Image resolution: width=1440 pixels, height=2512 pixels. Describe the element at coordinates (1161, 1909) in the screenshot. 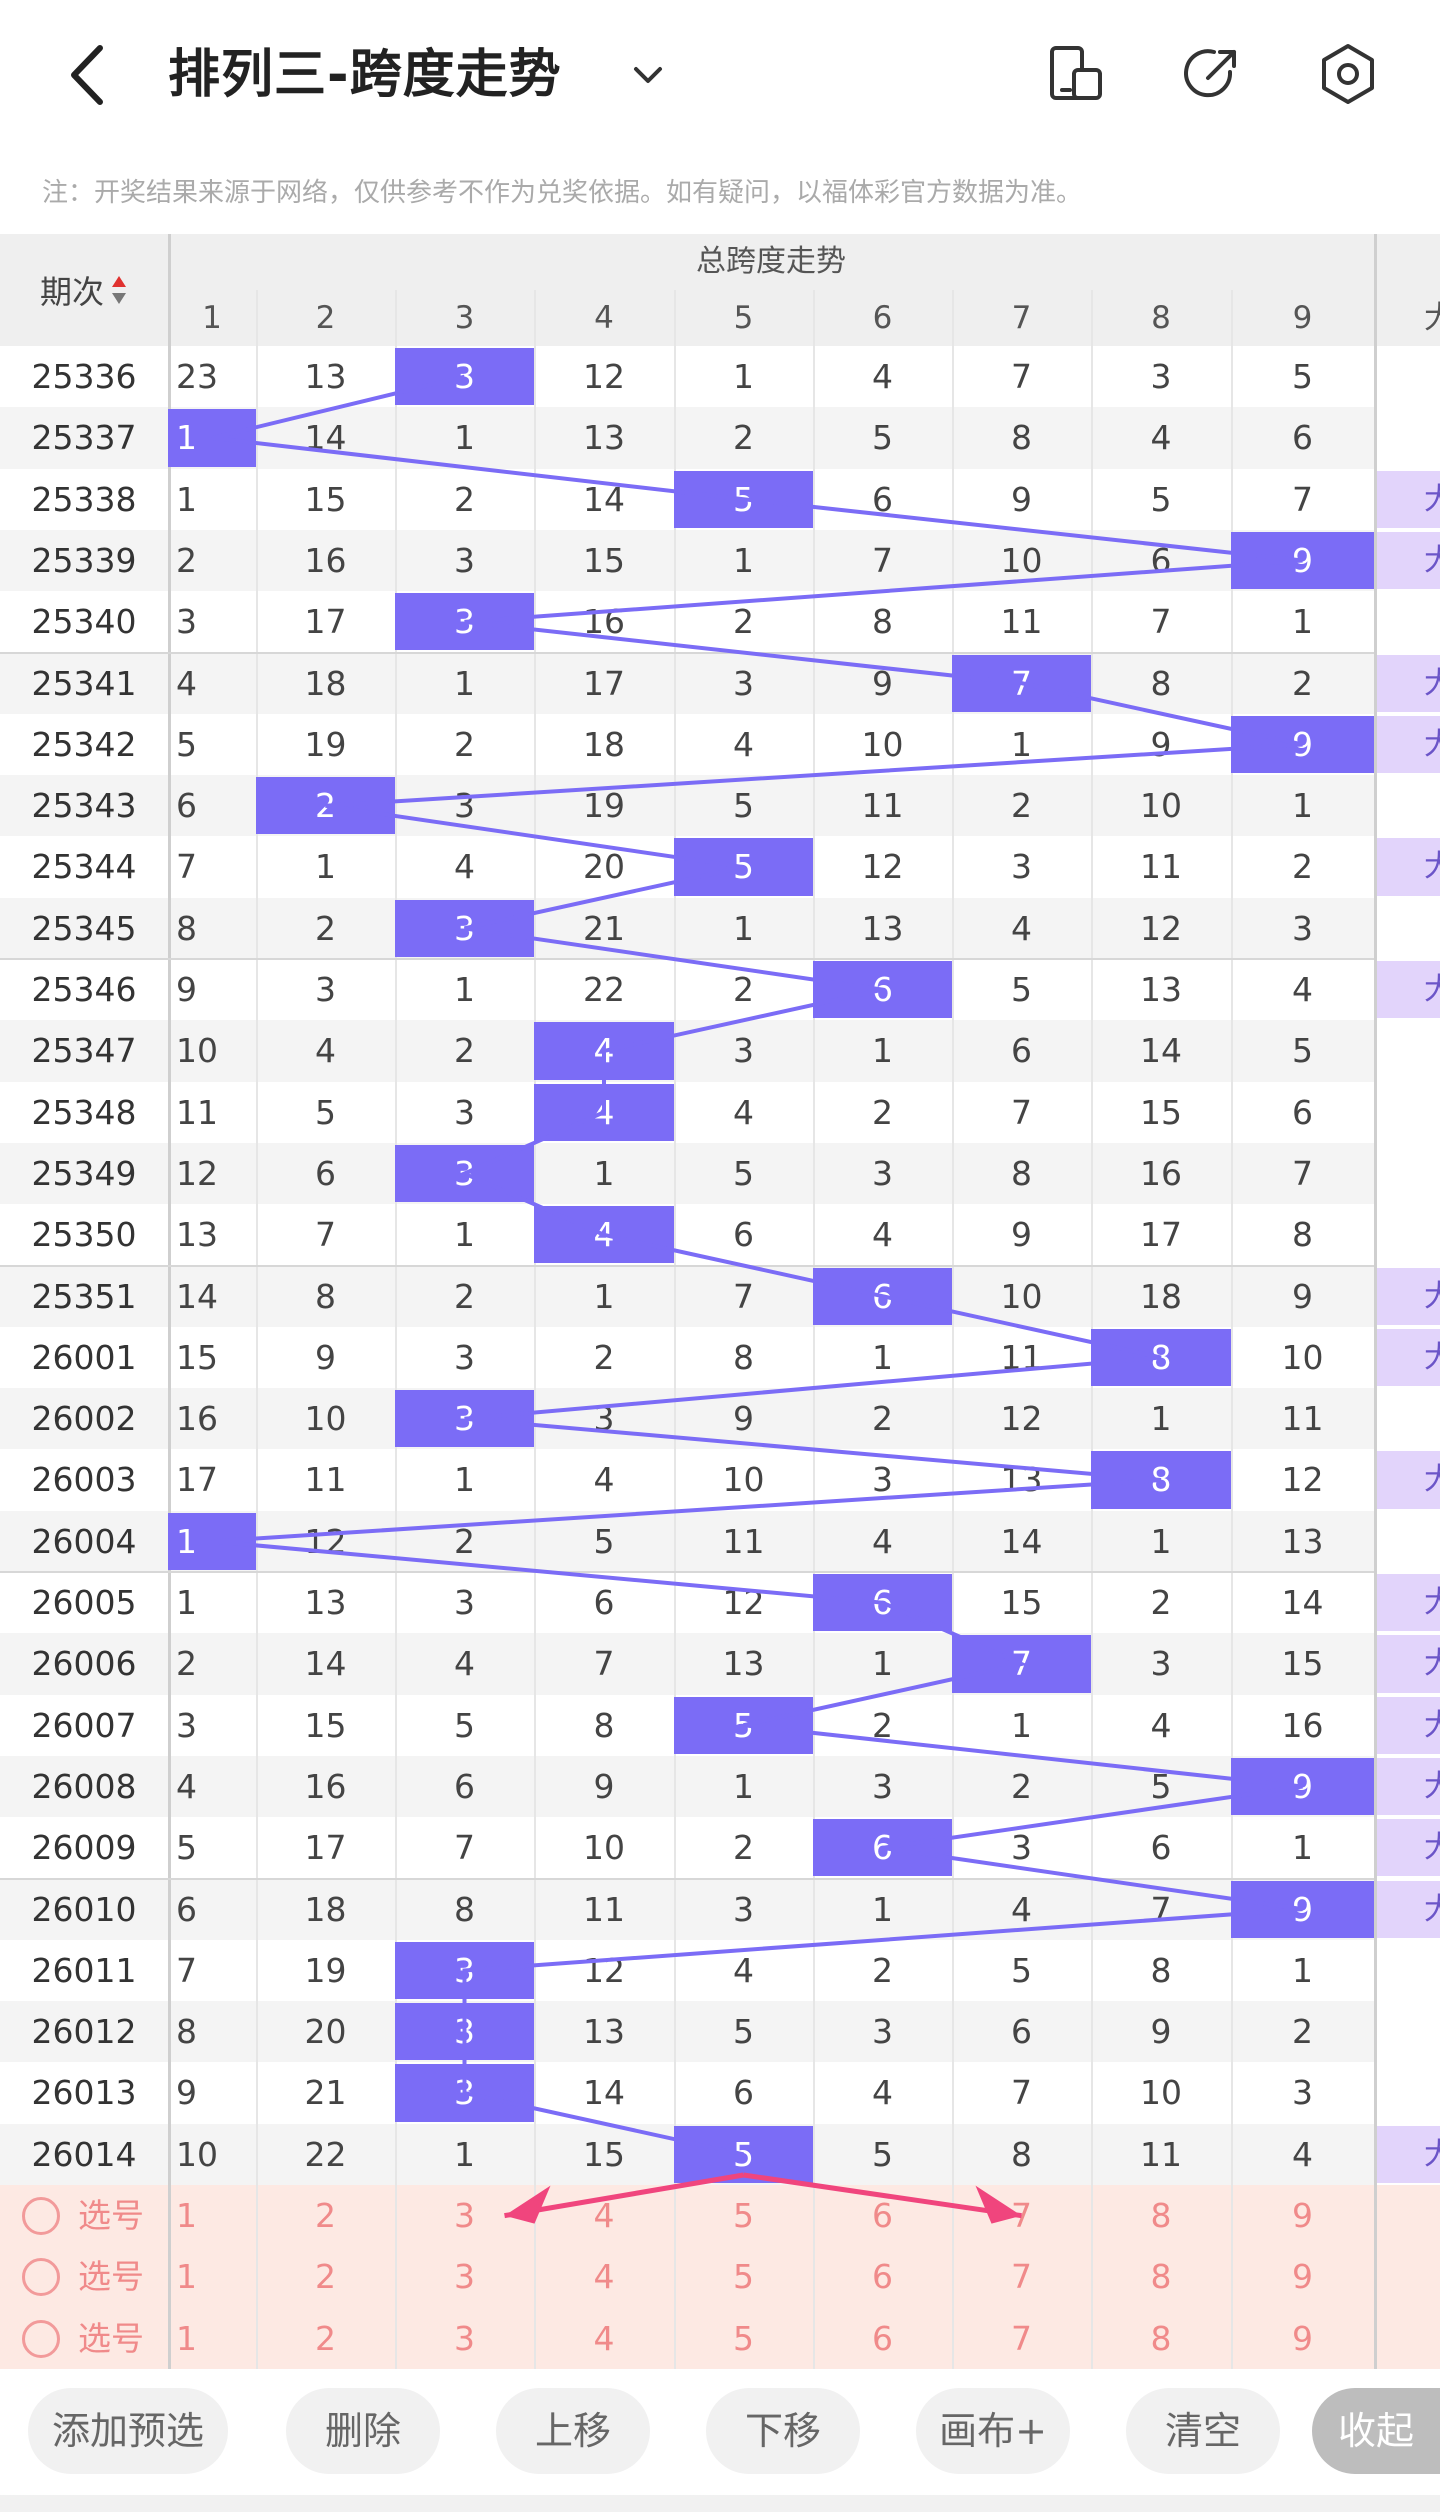

I see `omission-cell: 7` at that location.